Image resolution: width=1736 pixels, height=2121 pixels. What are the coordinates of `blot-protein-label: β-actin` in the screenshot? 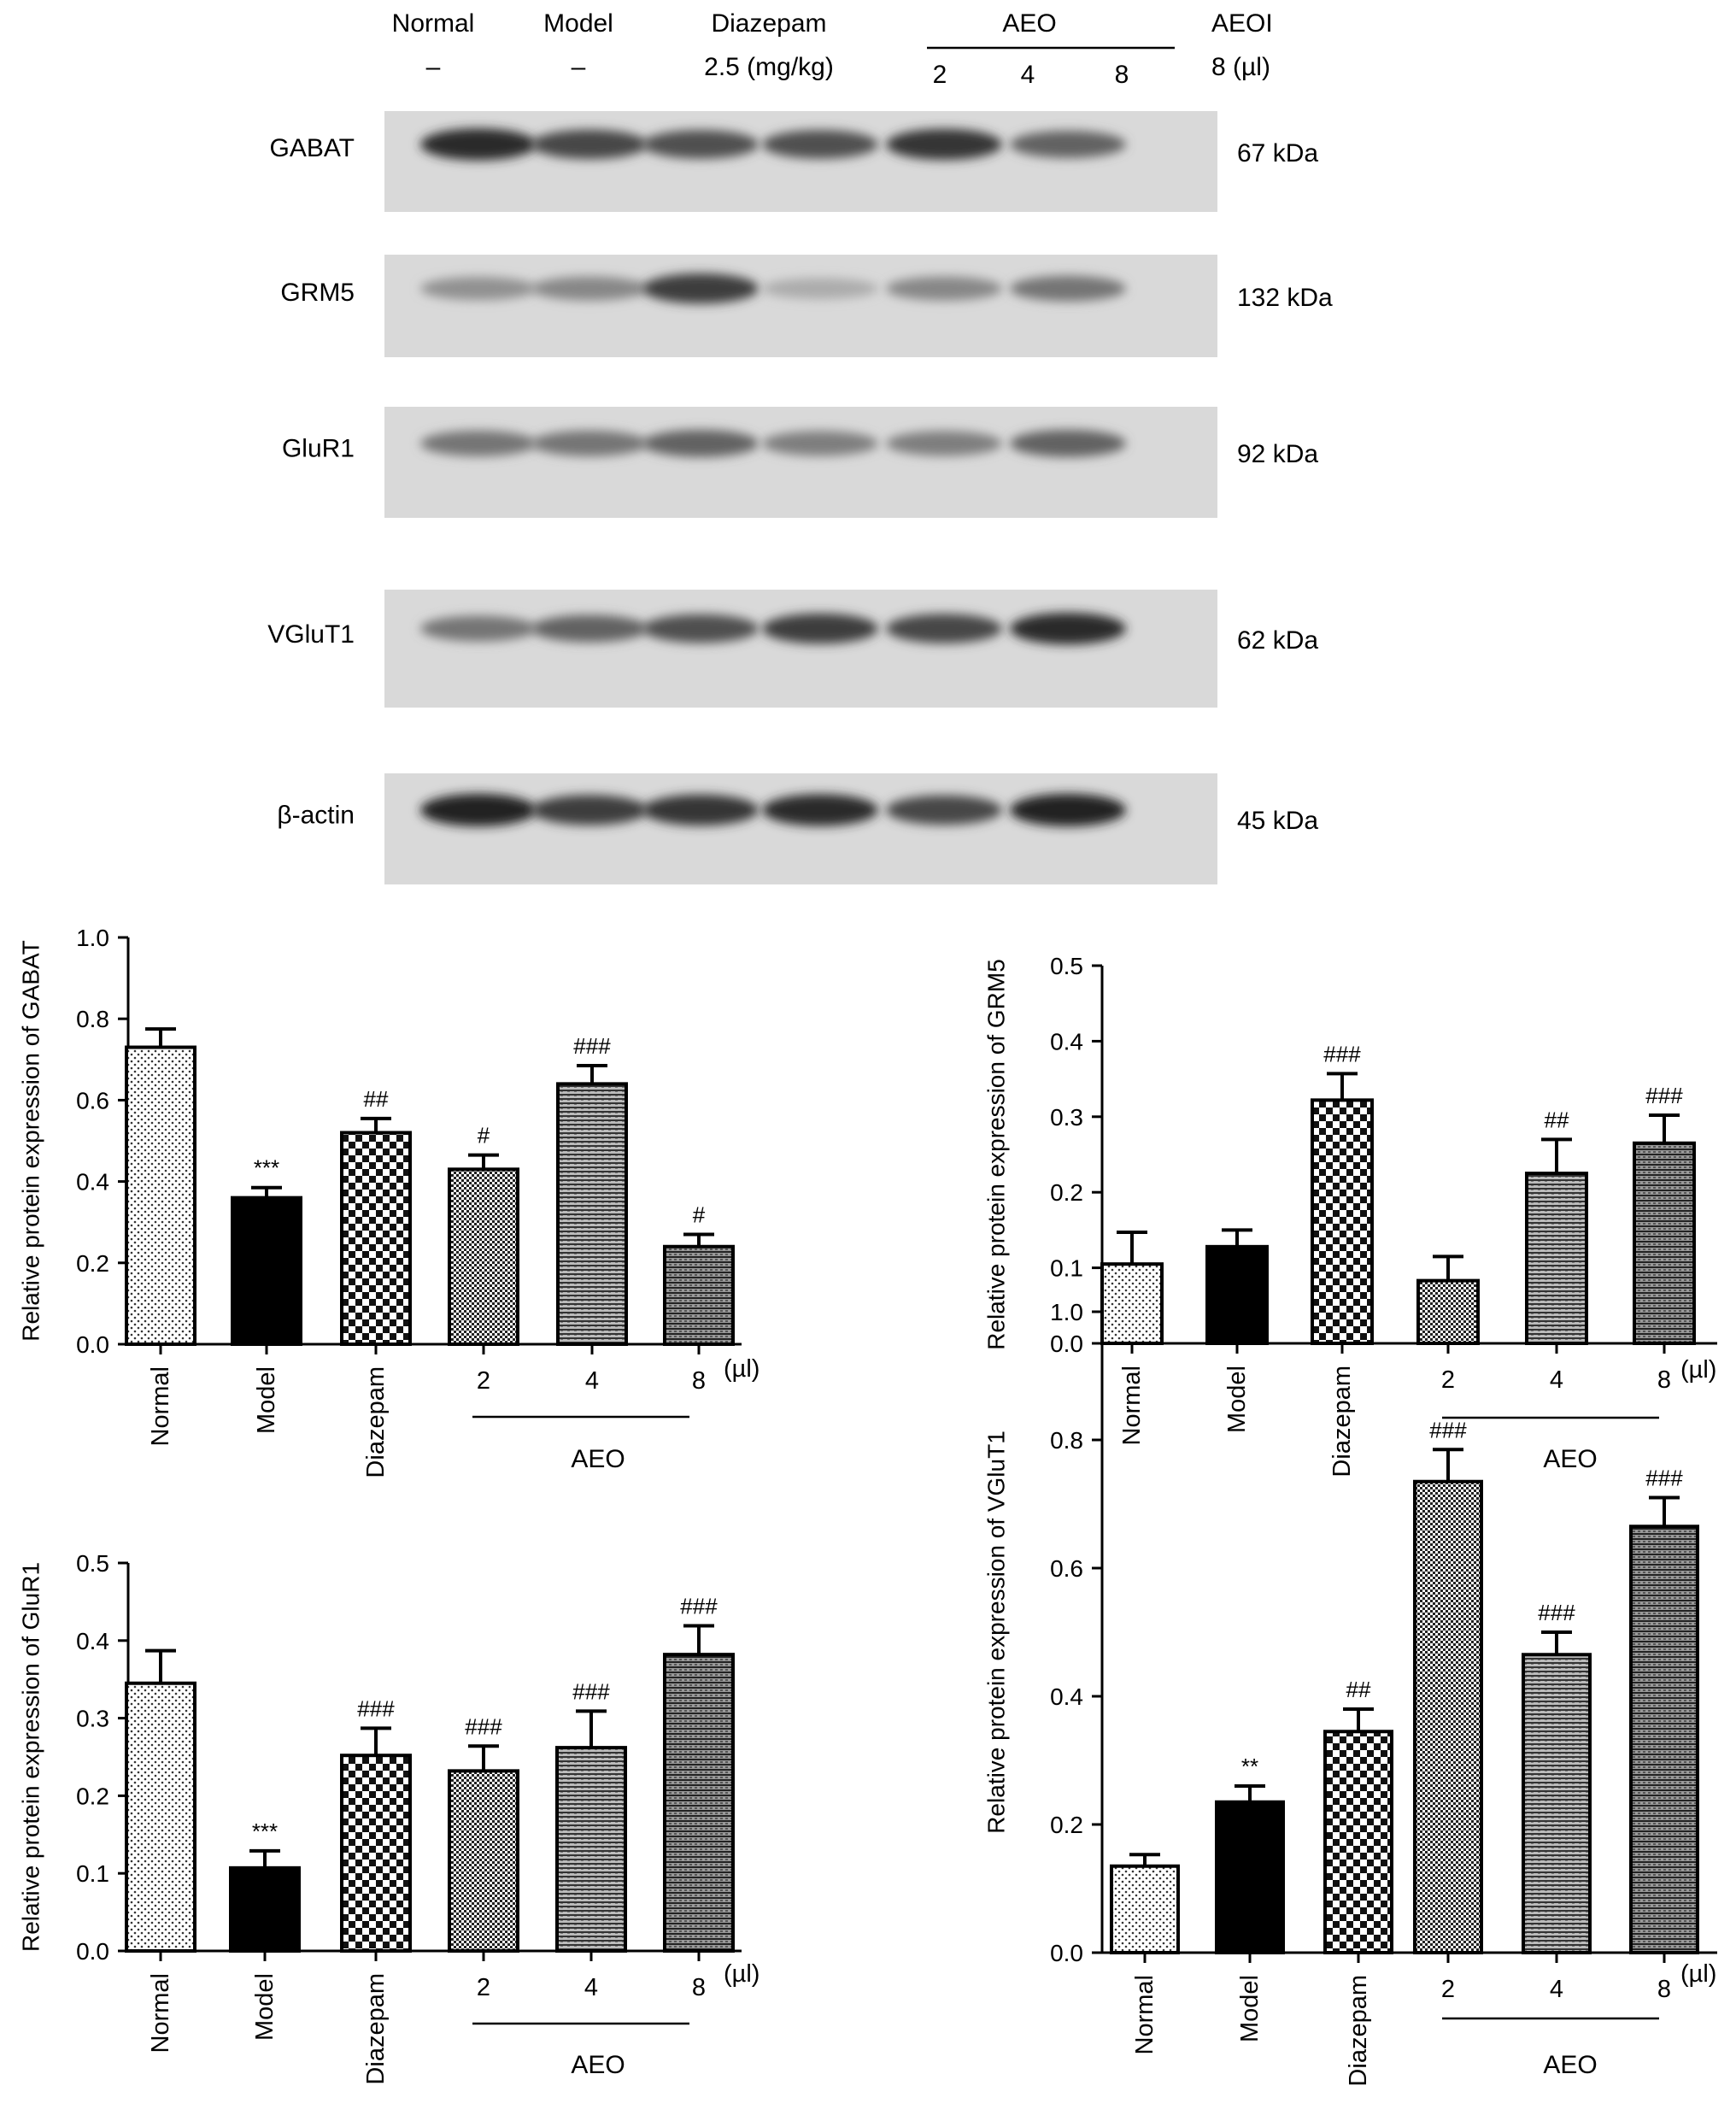 It's located at (316, 816).